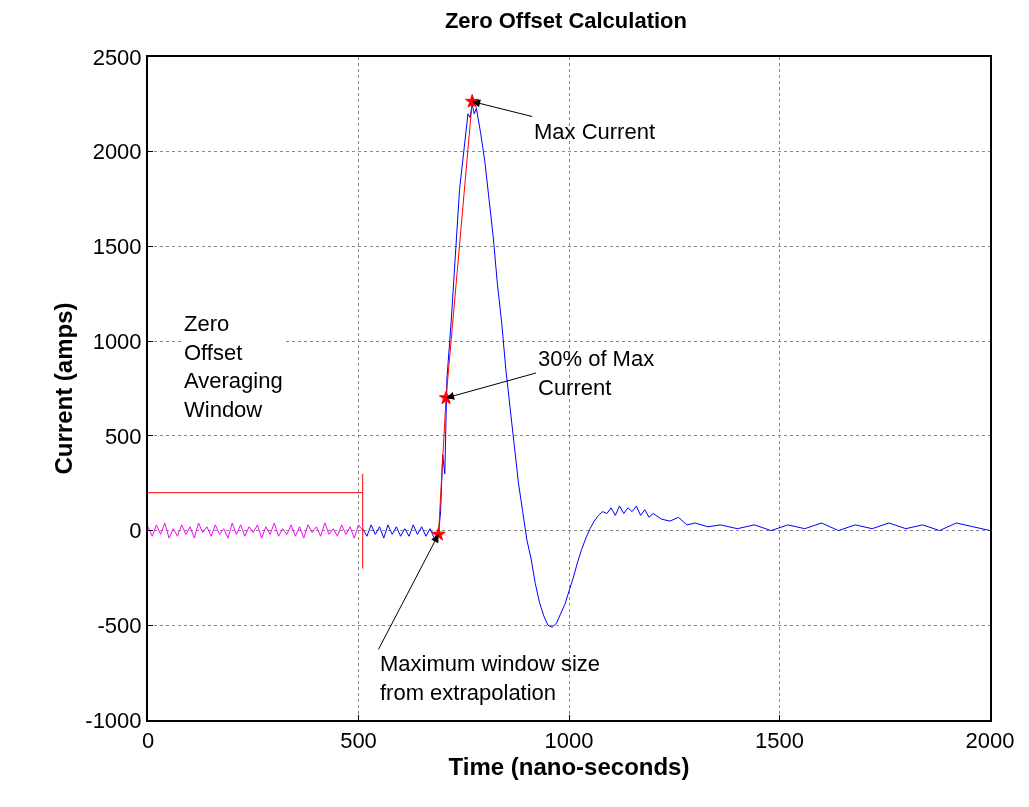 The height and width of the screenshot is (807, 1029). Describe the element at coordinates (233, 366) in the screenshot. I see `annotation: Zero Offset Averaging Window` at that location.